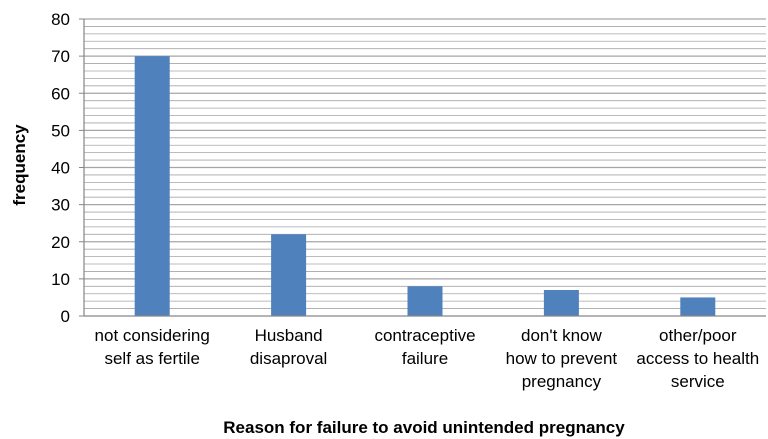  Describe the element at coordinates (60, 279) in the screenshot. I see `y-tick-label: 10` at that location.